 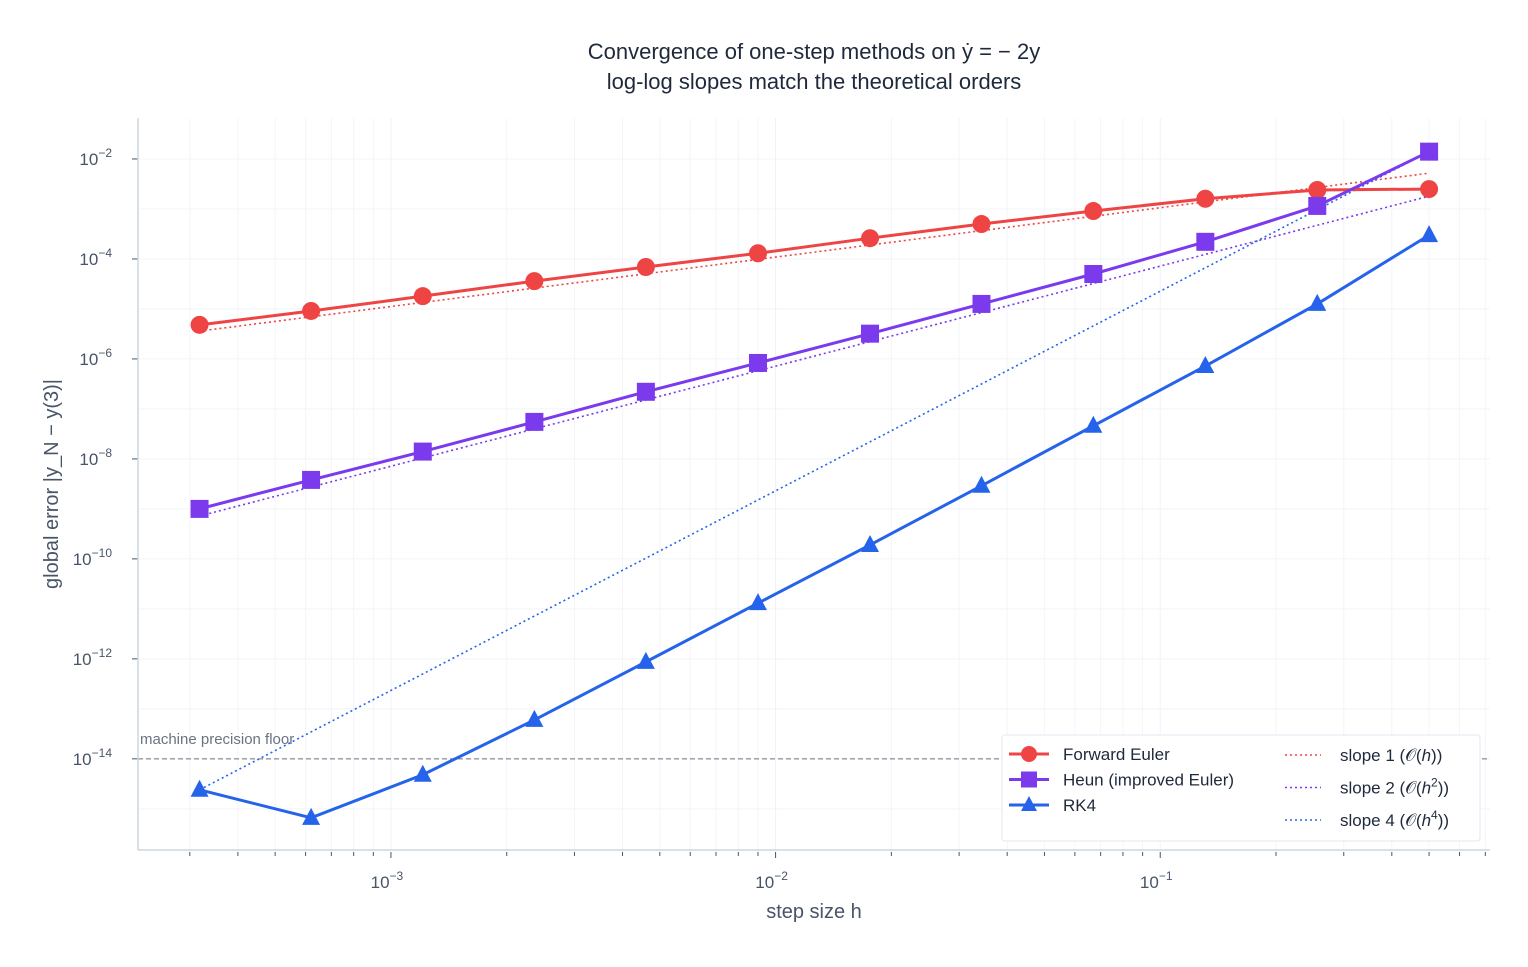 I want to click on legend-label: slope 1 (𝒪(h)), so click(x=1391, y=755).